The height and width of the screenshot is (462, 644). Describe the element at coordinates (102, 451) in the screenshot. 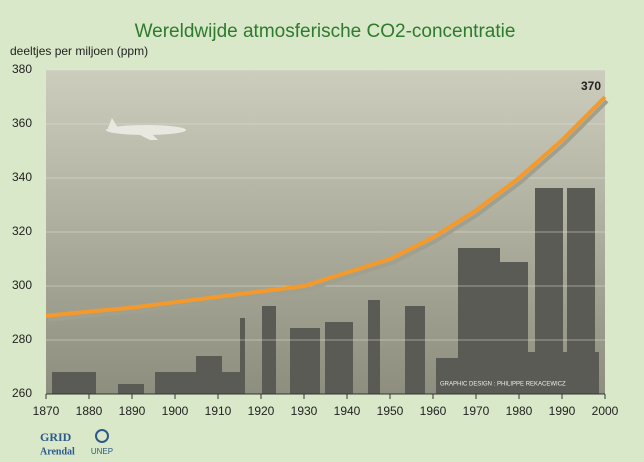

I see `logo-text: UNEP` at that location.